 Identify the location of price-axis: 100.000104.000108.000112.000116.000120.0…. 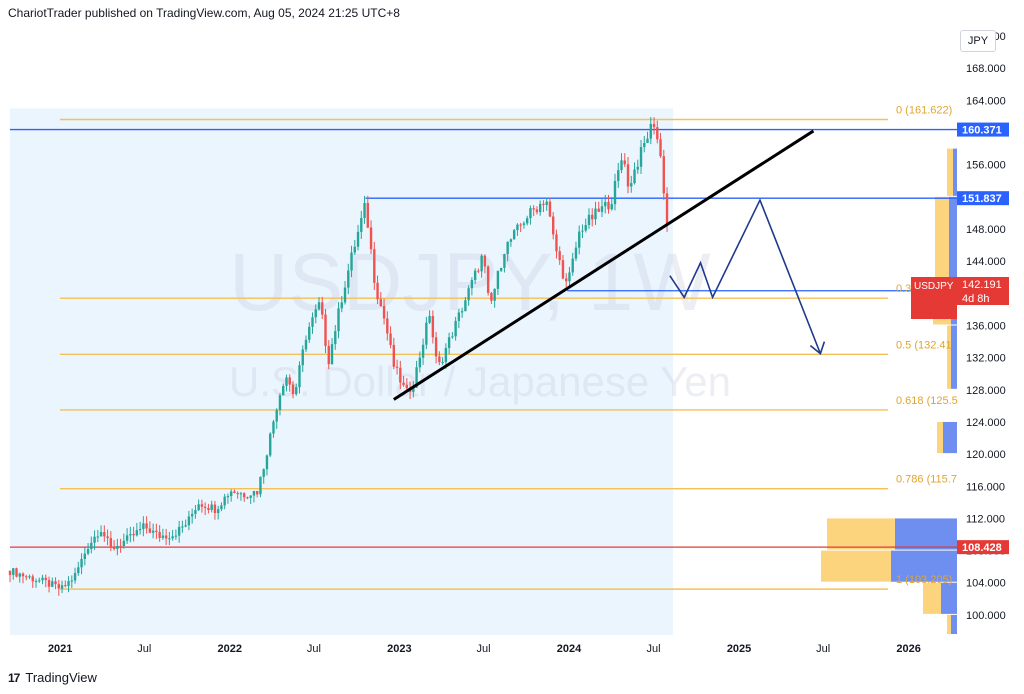
(986, 326).